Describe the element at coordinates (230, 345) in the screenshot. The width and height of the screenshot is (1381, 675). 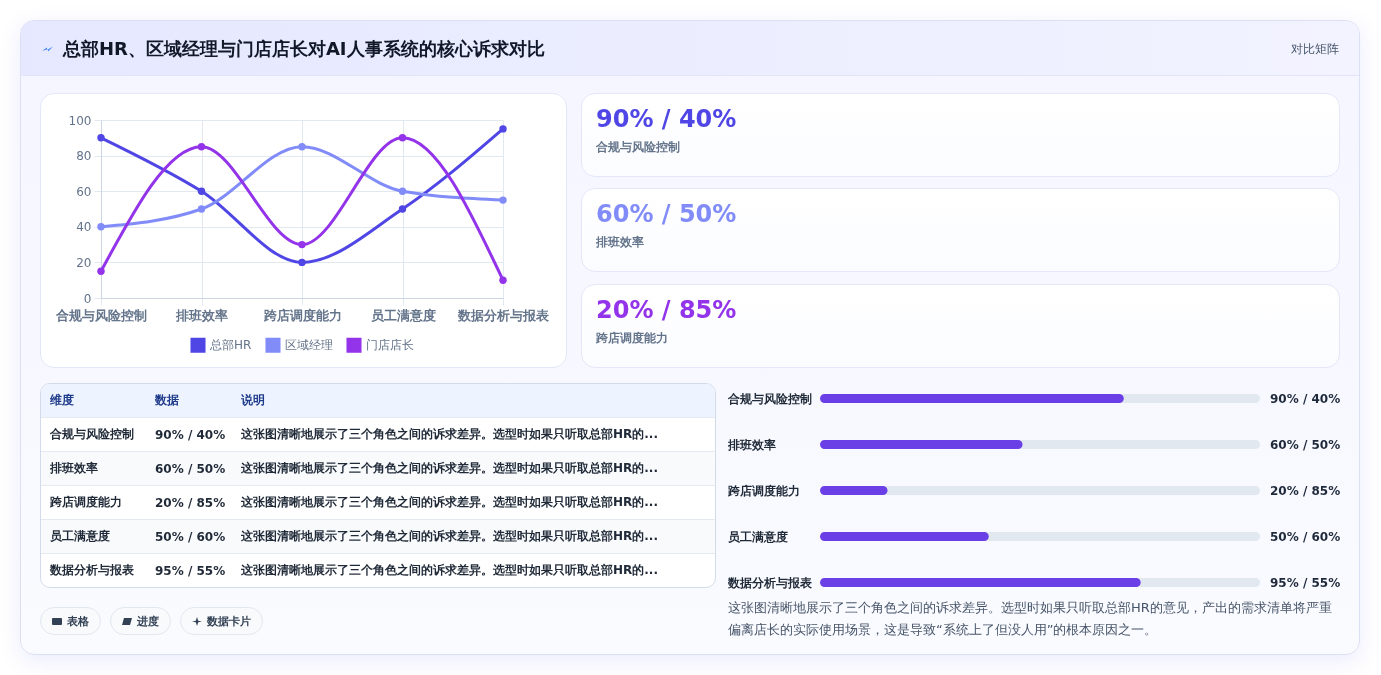
I see `legend-label: 总部HR` at that location.